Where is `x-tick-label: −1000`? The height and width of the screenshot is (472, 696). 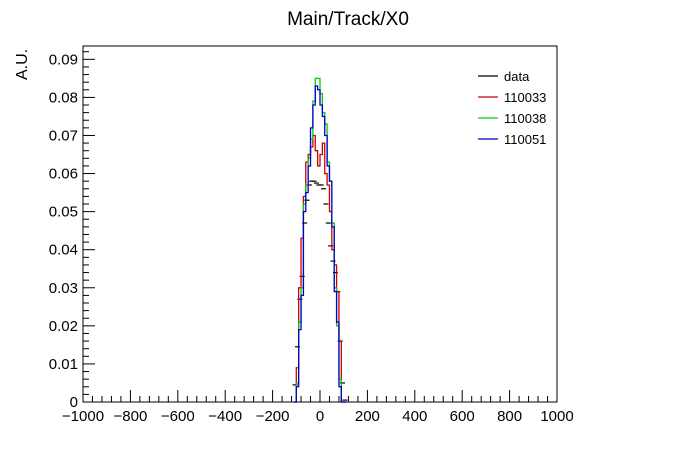 x-tick-label: −1000 is located at coordinates (83, 416).